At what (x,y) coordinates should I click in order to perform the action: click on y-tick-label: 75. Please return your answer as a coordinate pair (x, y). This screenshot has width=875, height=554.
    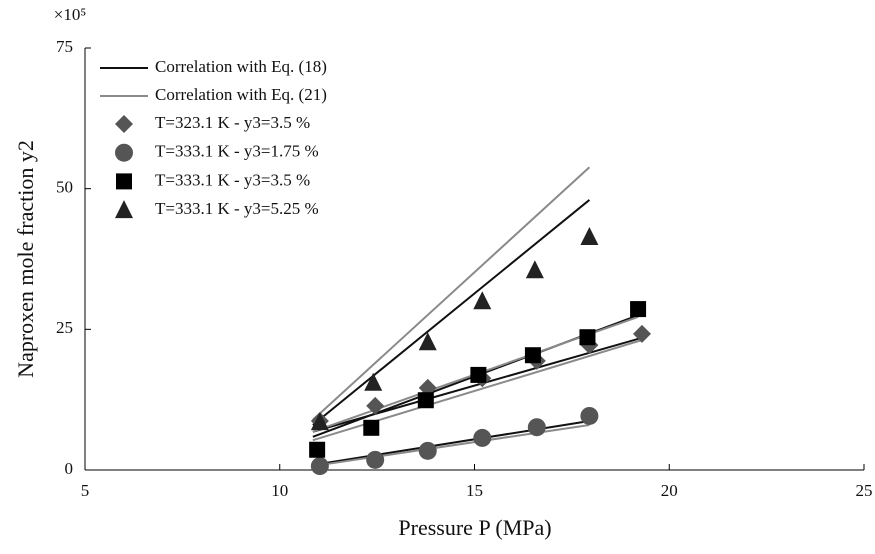
    Looking at the image, I should click on (64, 46).